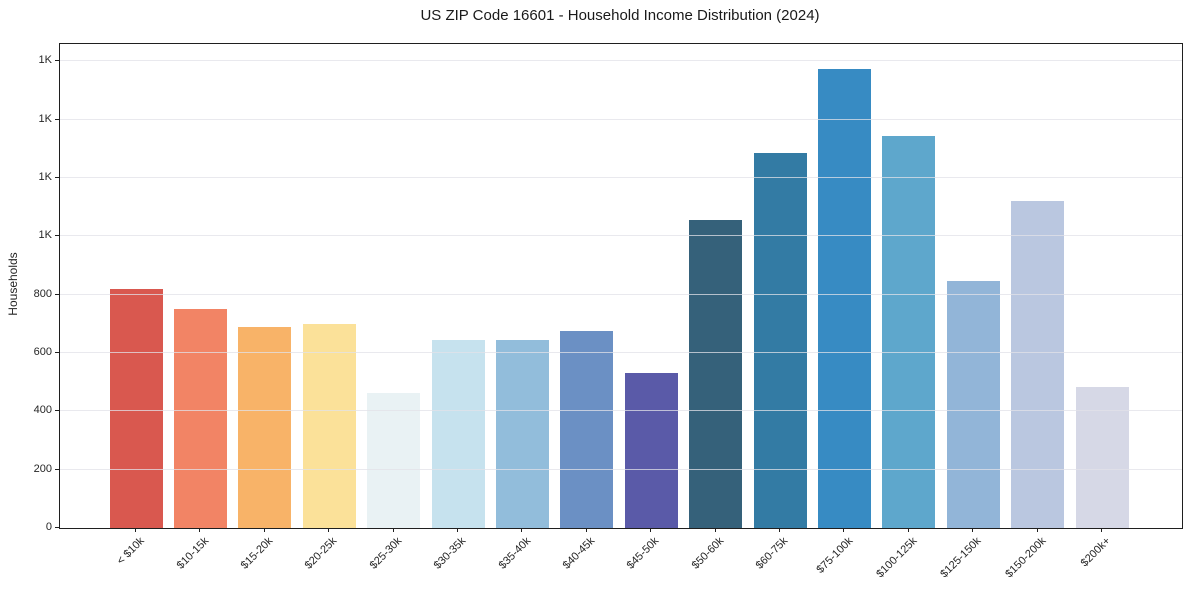 The width and height of the screenshot is (1189, 590). Describe the element at coordinates (897, 558) in the screenshot. I see `x-tick-label: $100-125k` at that location.